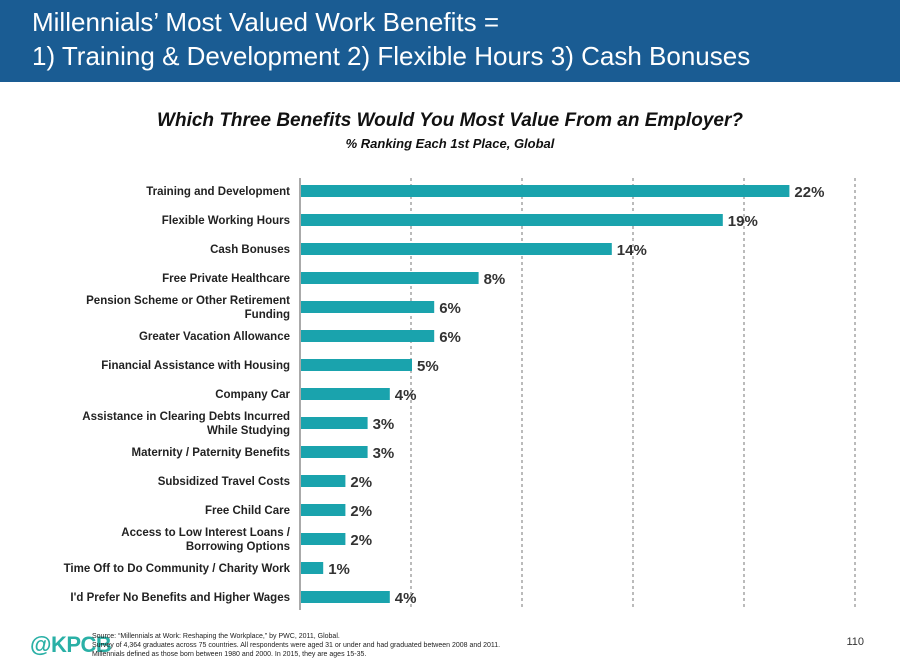  I want to click on category-label: While Studying, so click(248, 431).